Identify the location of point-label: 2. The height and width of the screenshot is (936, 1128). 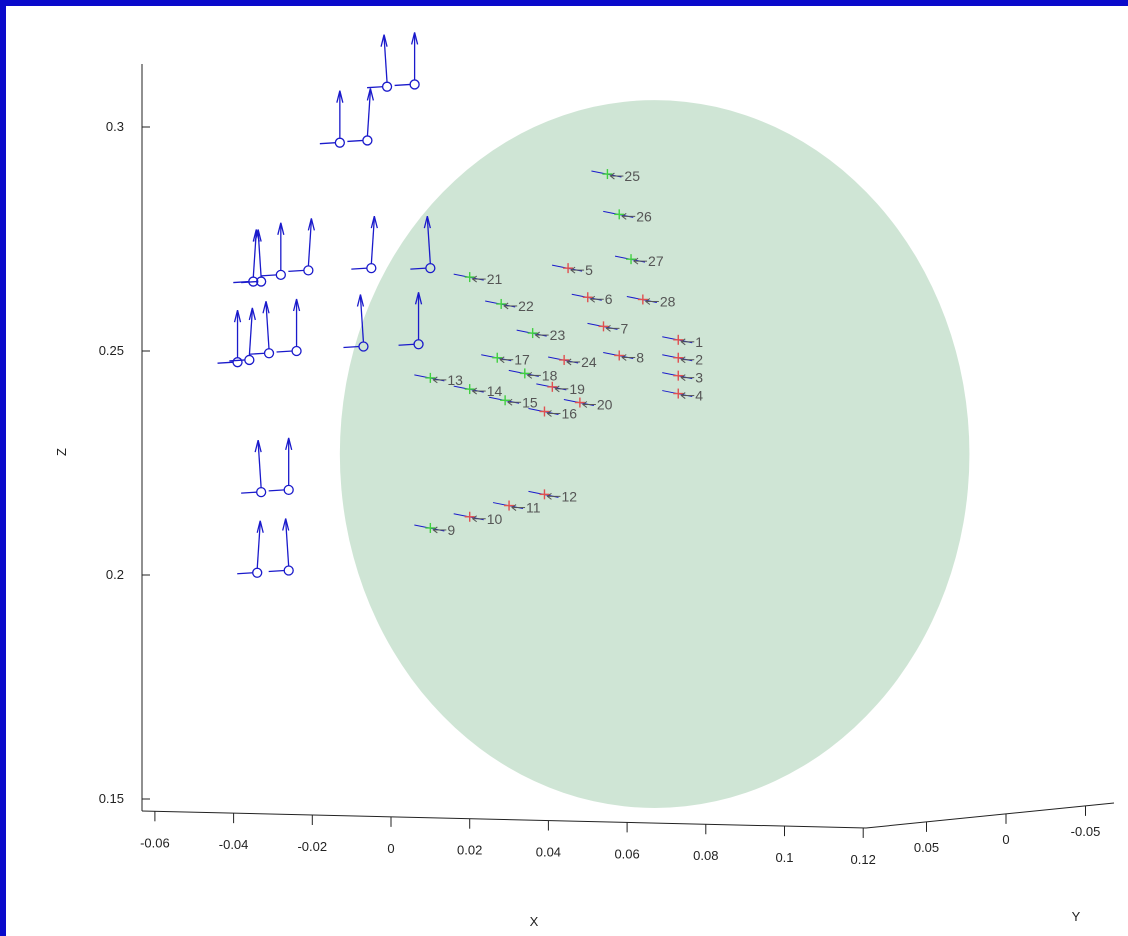
(699, 360).